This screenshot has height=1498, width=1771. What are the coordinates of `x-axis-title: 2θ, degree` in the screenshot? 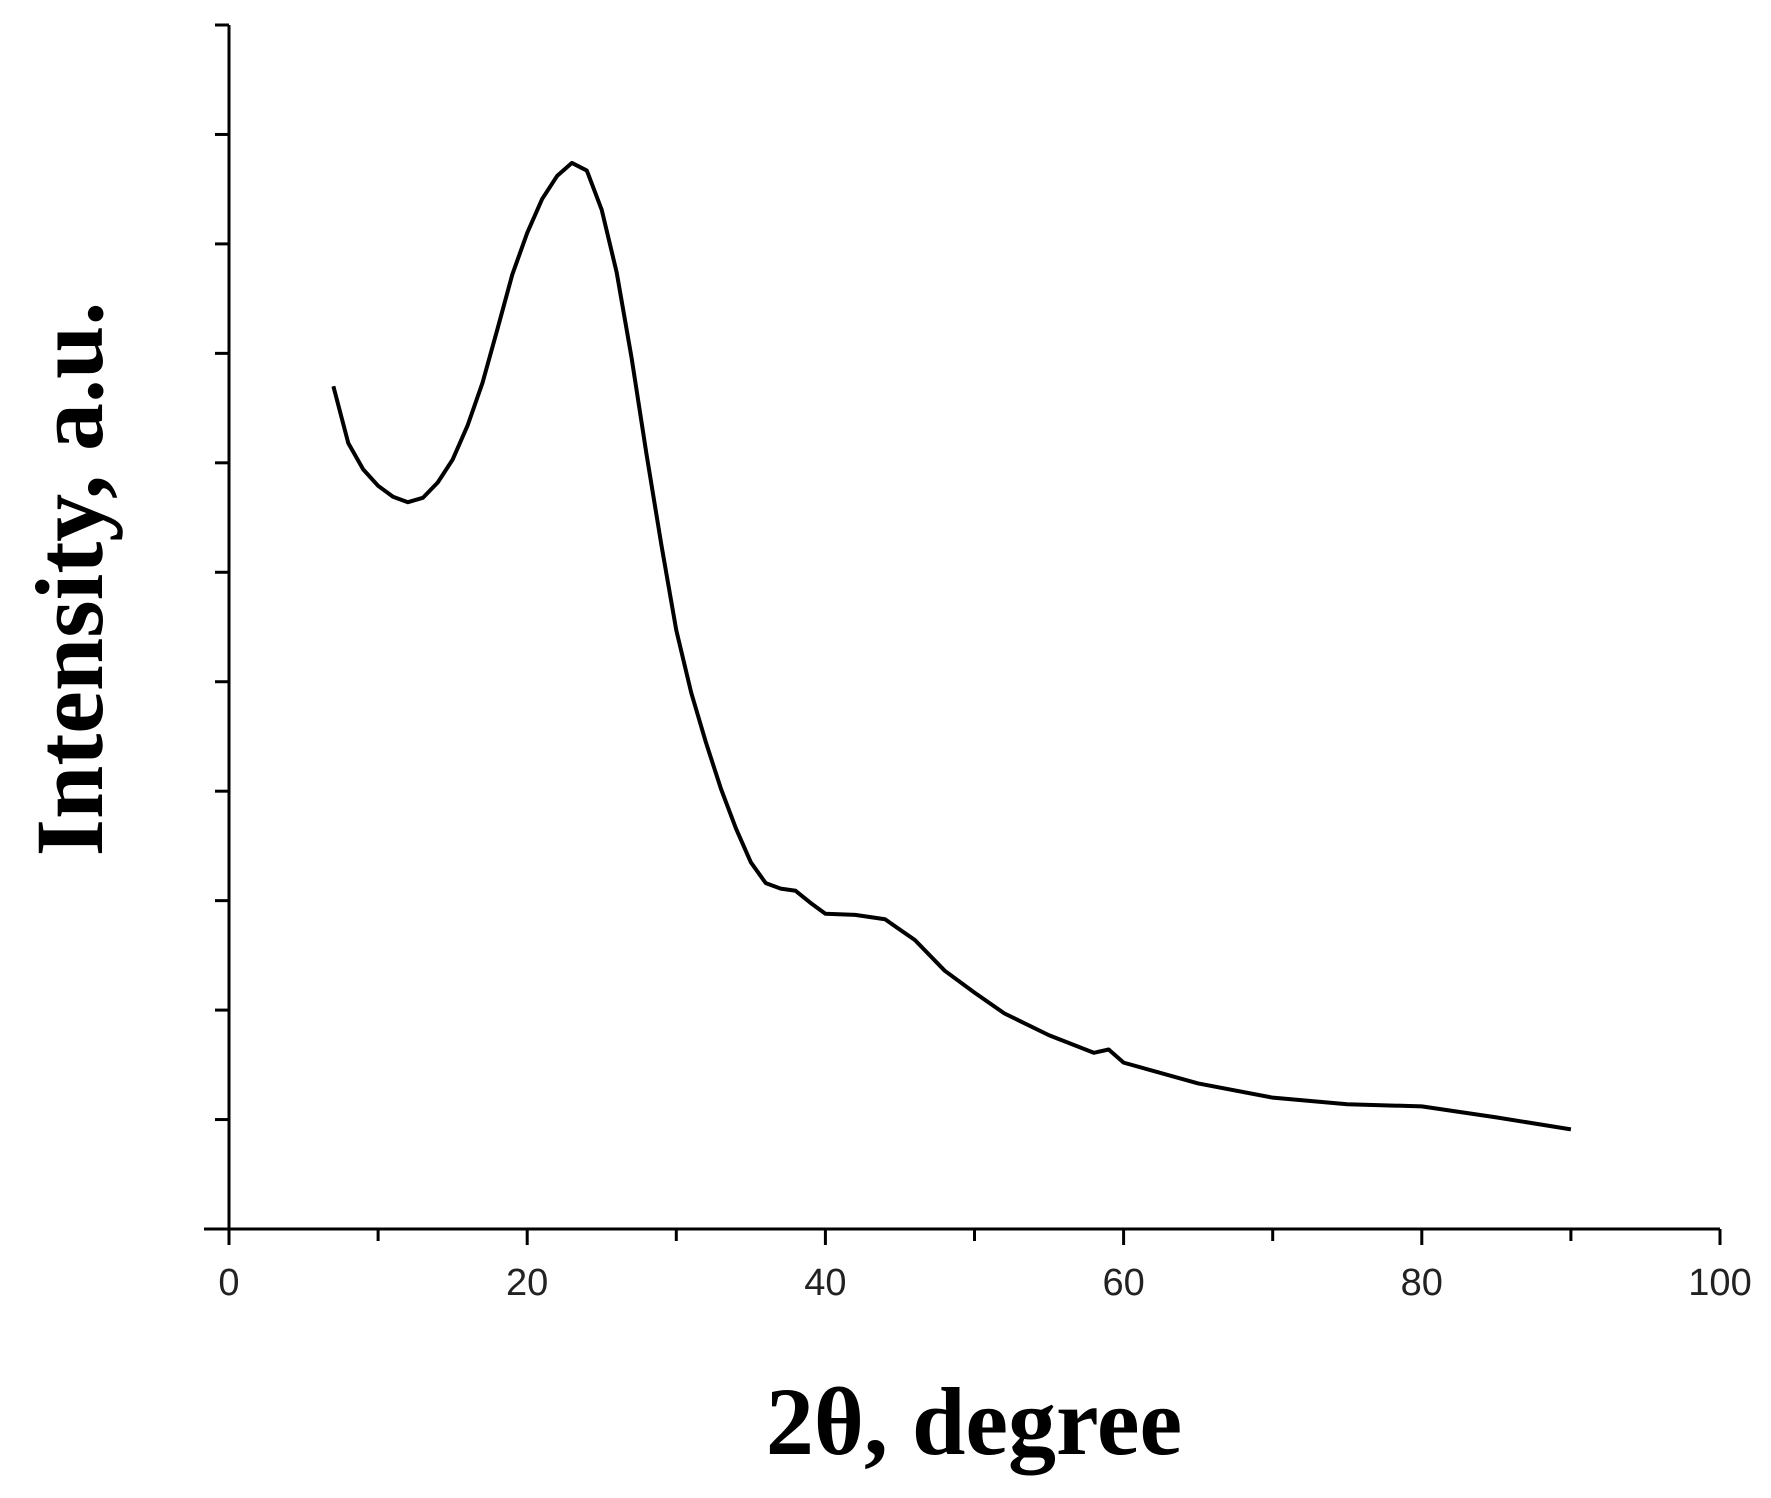 It's located at (974, 1421).